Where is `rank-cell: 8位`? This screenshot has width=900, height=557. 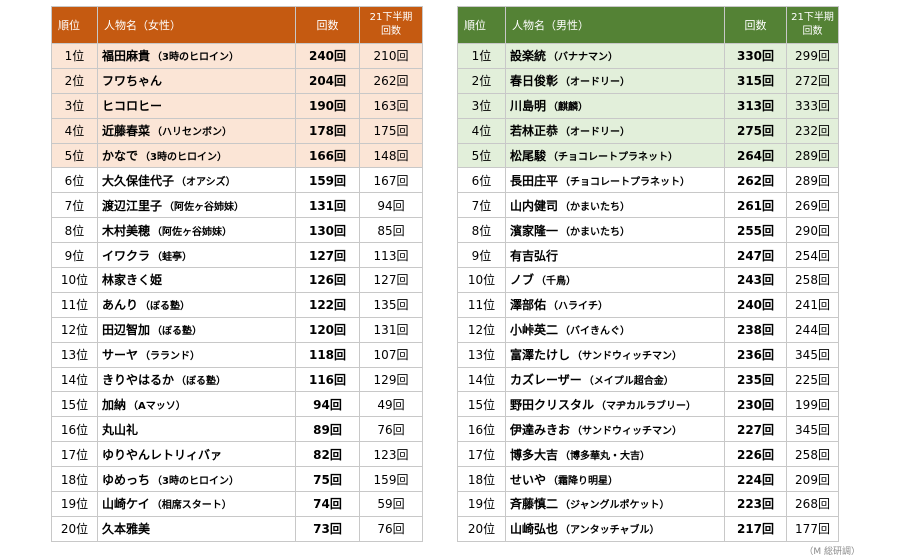
rank-cell: 8位 is located at coordinates (481, 230).